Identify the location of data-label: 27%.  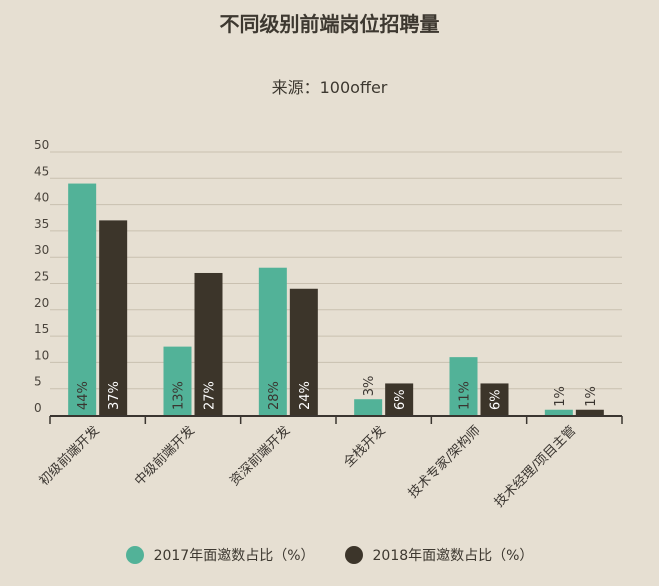
(210, 395).